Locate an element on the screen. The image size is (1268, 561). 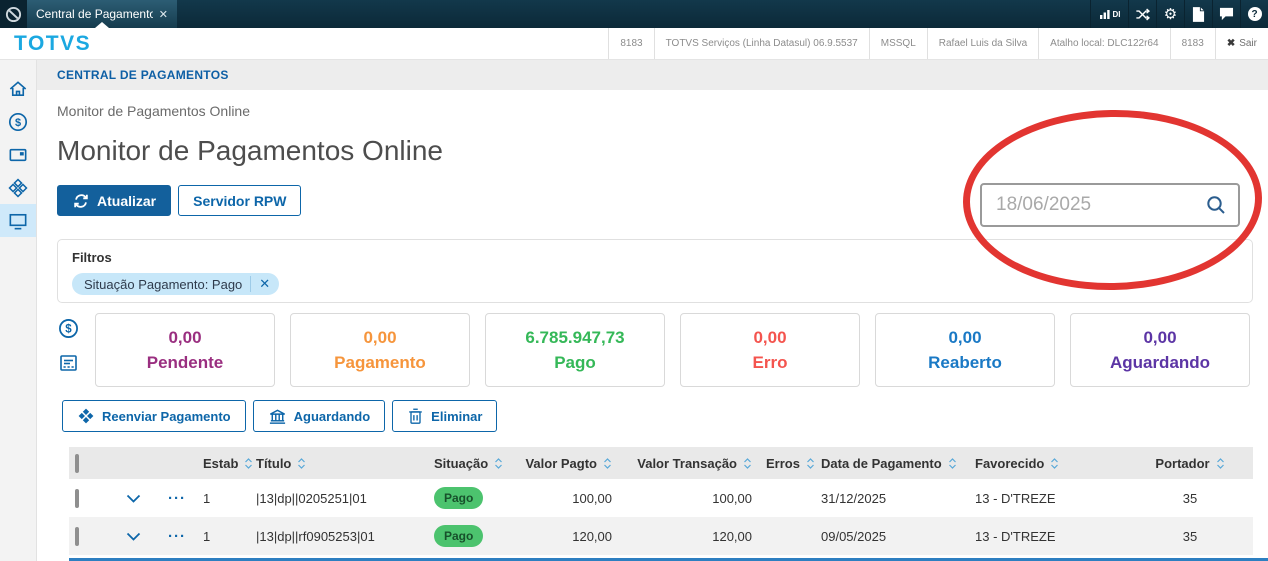
card-pago: 6.785.947,73 Pago is located at coordinates (575, 350).